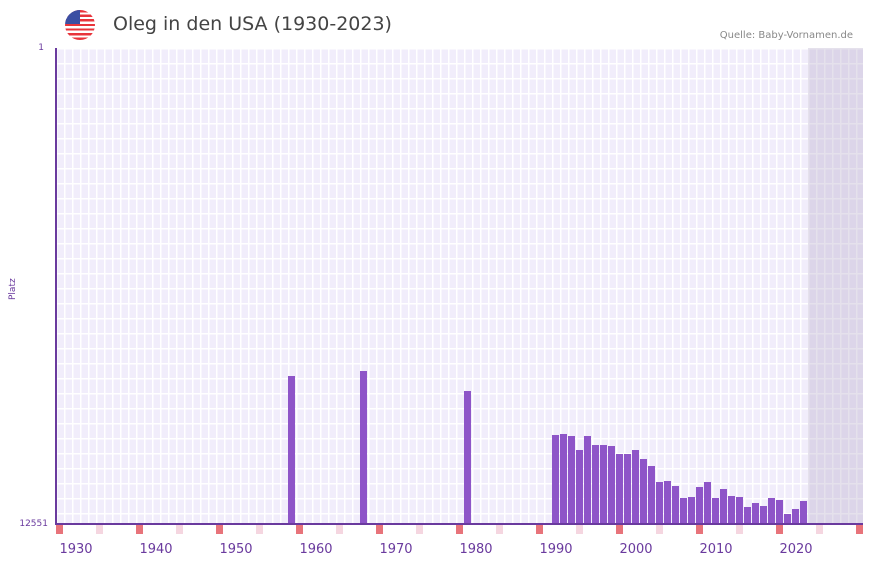 Image resolution: width=873 pixels, height=567 pixels. I want to click on bar-1998, so click(619, 489).